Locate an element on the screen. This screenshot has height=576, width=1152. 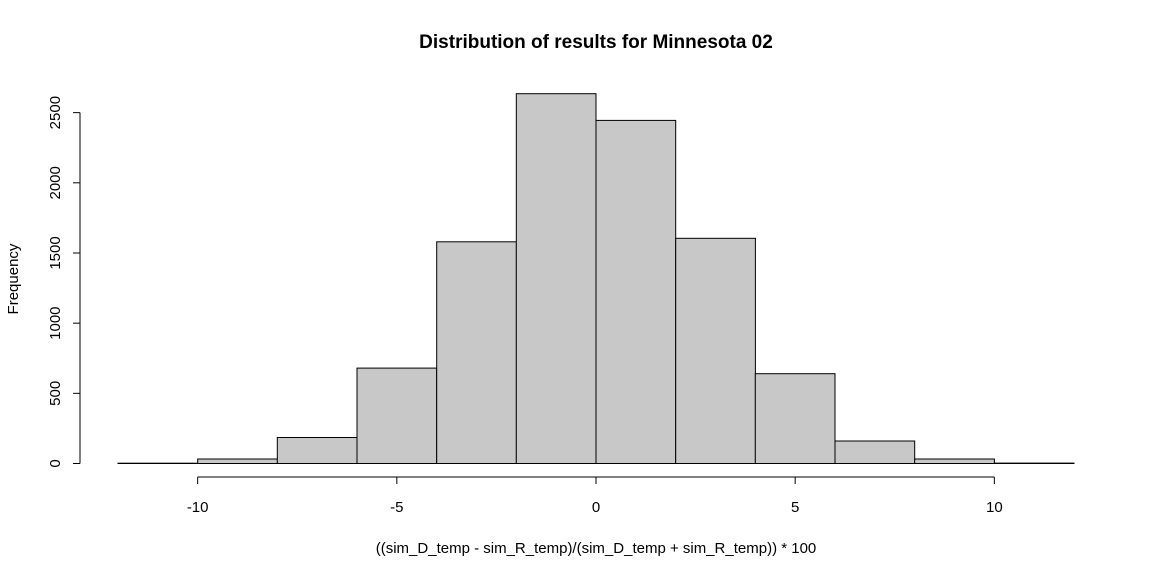
y-tick-label-5: 2500 is located at coordinates (55, 112).